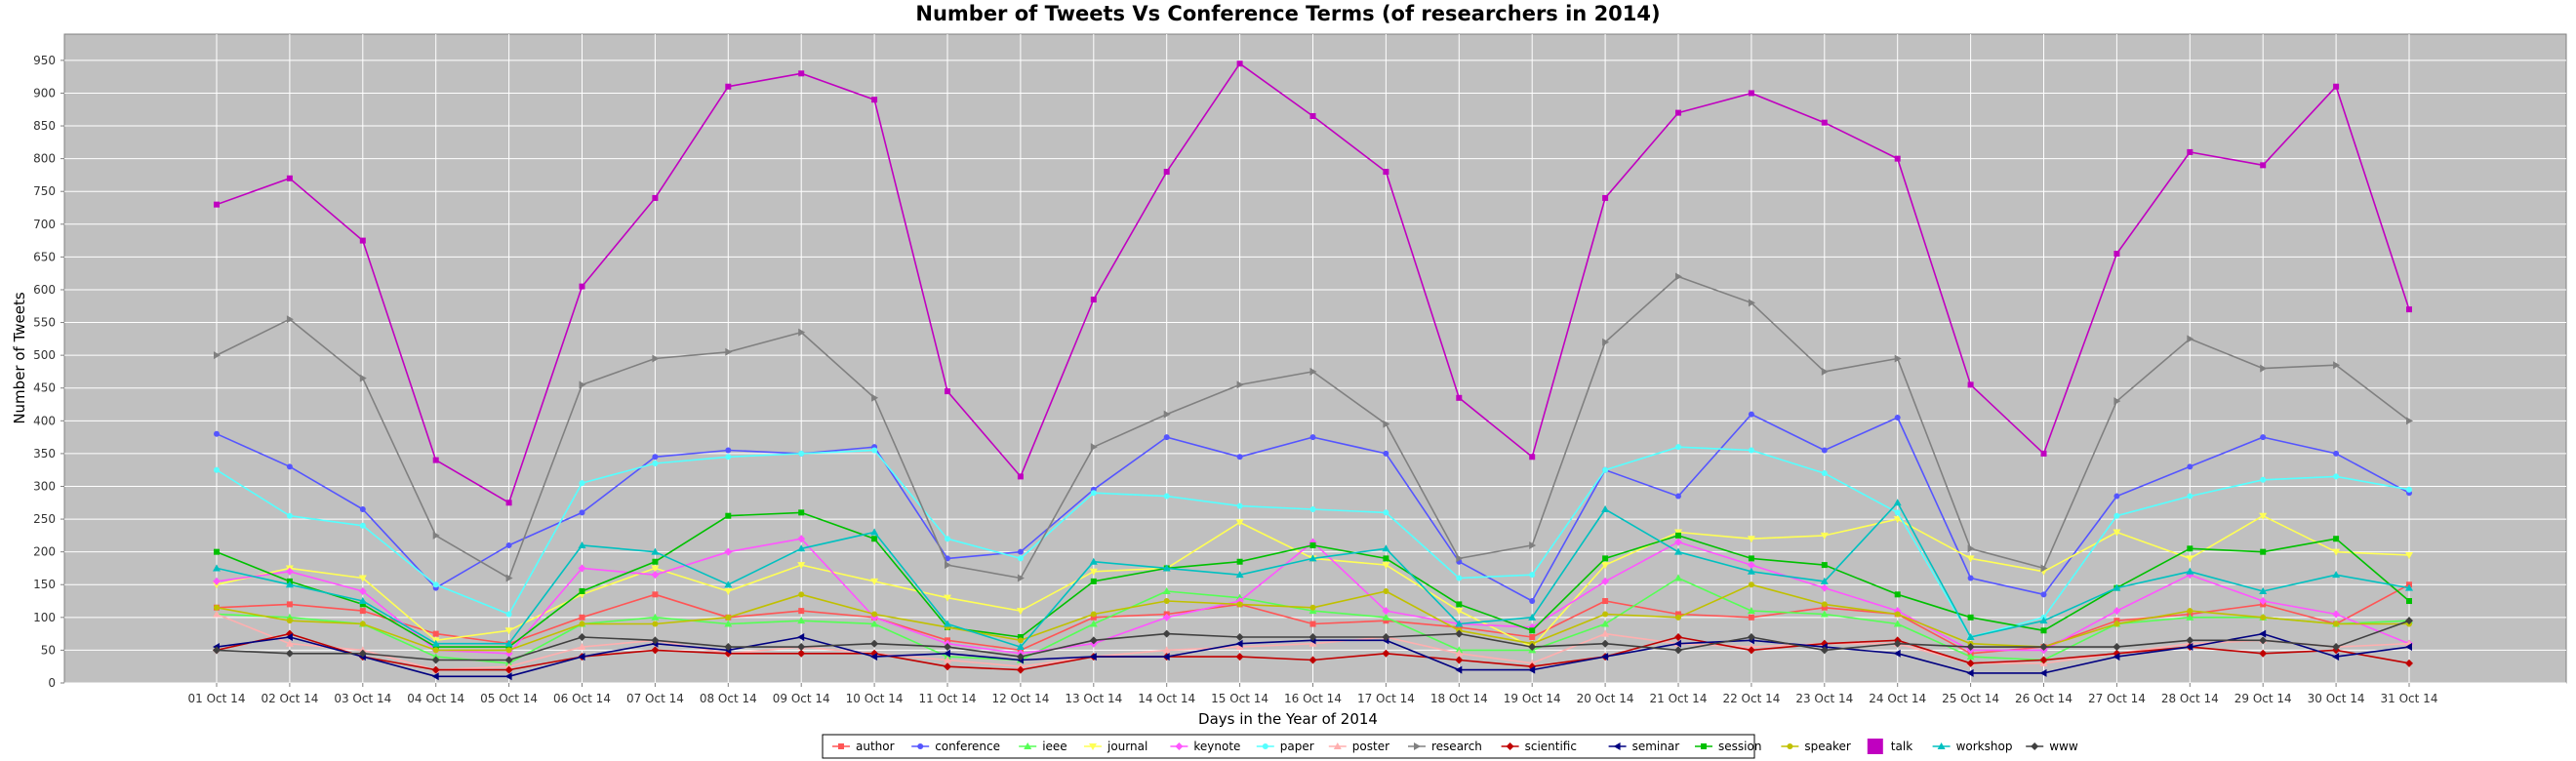  Describe the element at coordinates (728, 698) in the screenshot. I see `x-tick-label: 08 Oct 14` at that location.